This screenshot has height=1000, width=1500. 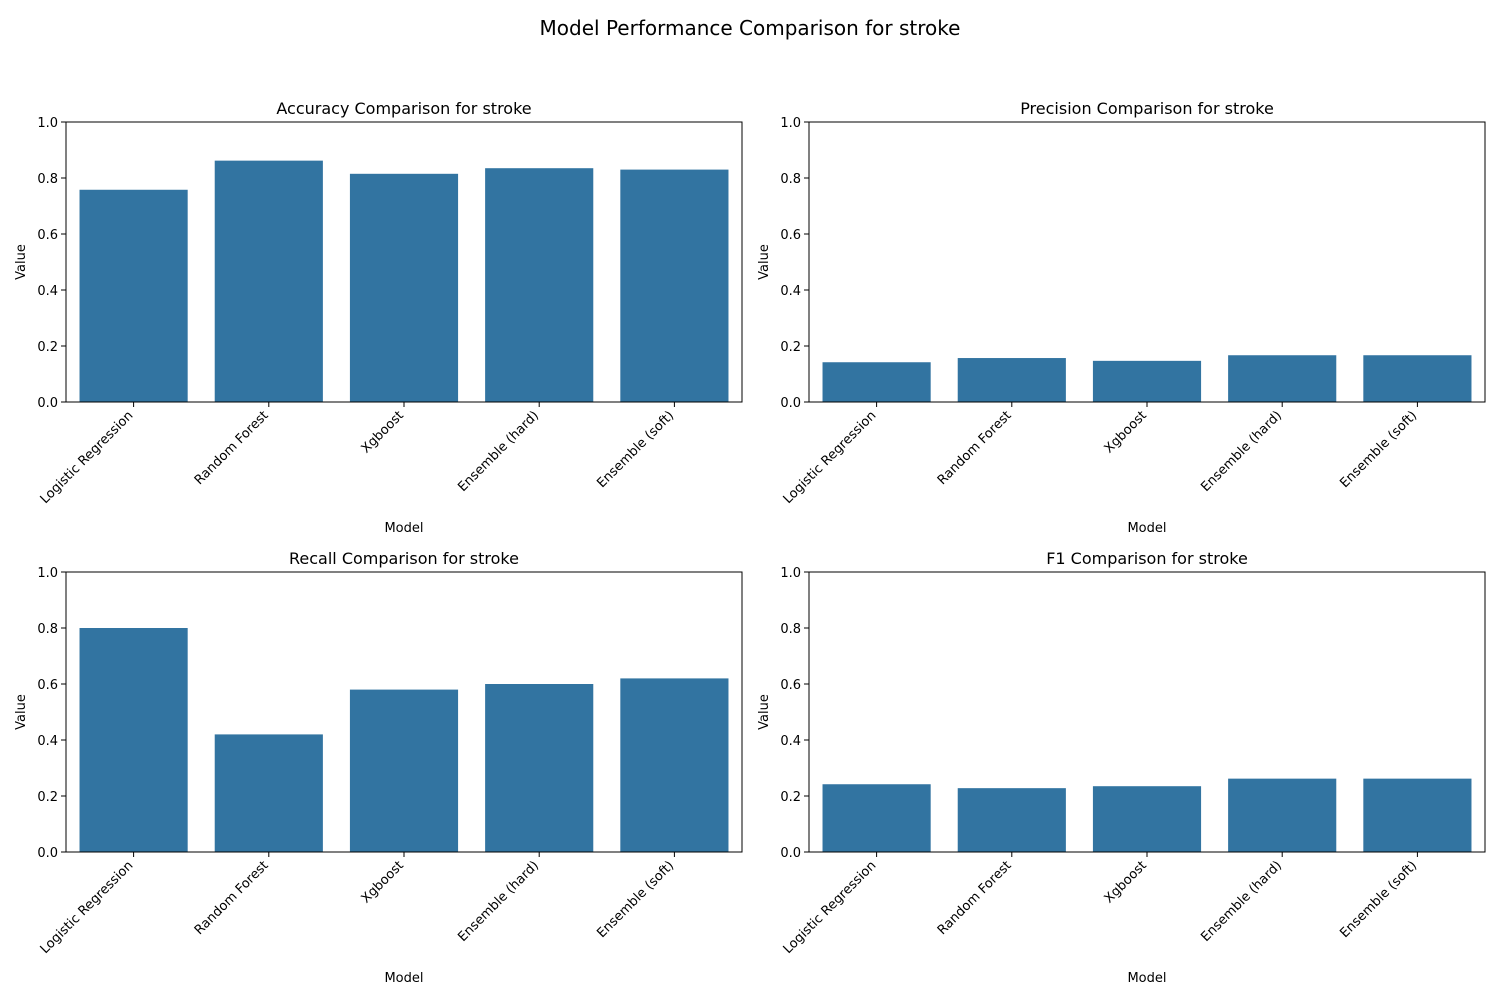 What do you see at coordinates (1147, 108) in the screenshot?
I see `chart-title: Precision Comparison for stroke` at bounding box center [1147, 108].